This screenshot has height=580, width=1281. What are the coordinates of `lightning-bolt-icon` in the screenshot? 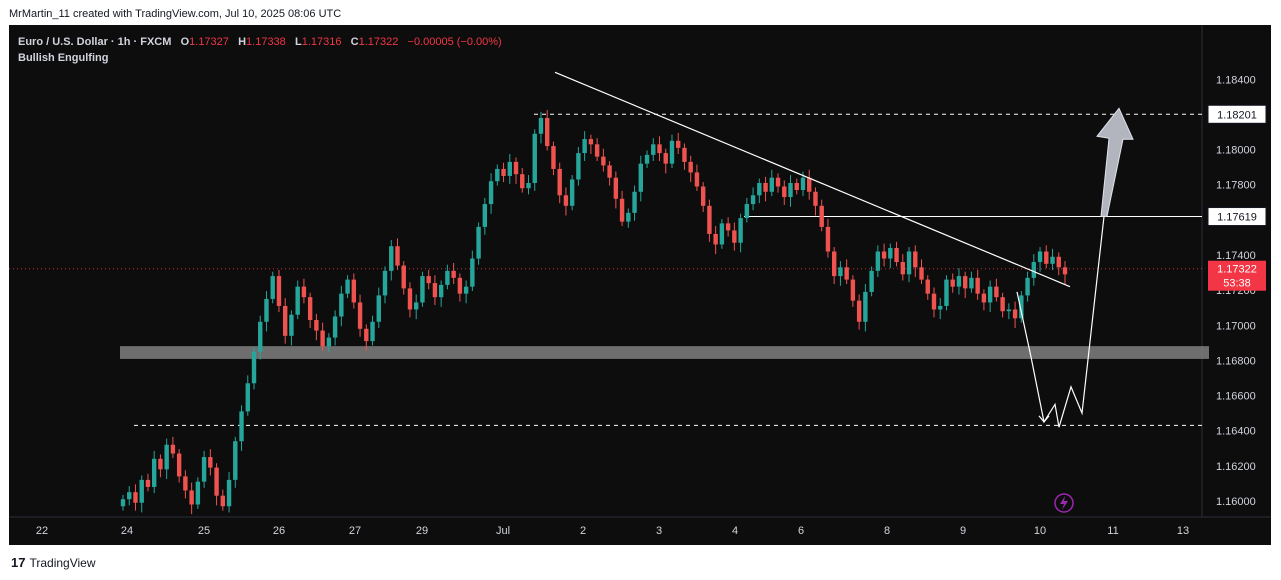 It's located at (1064, 503).